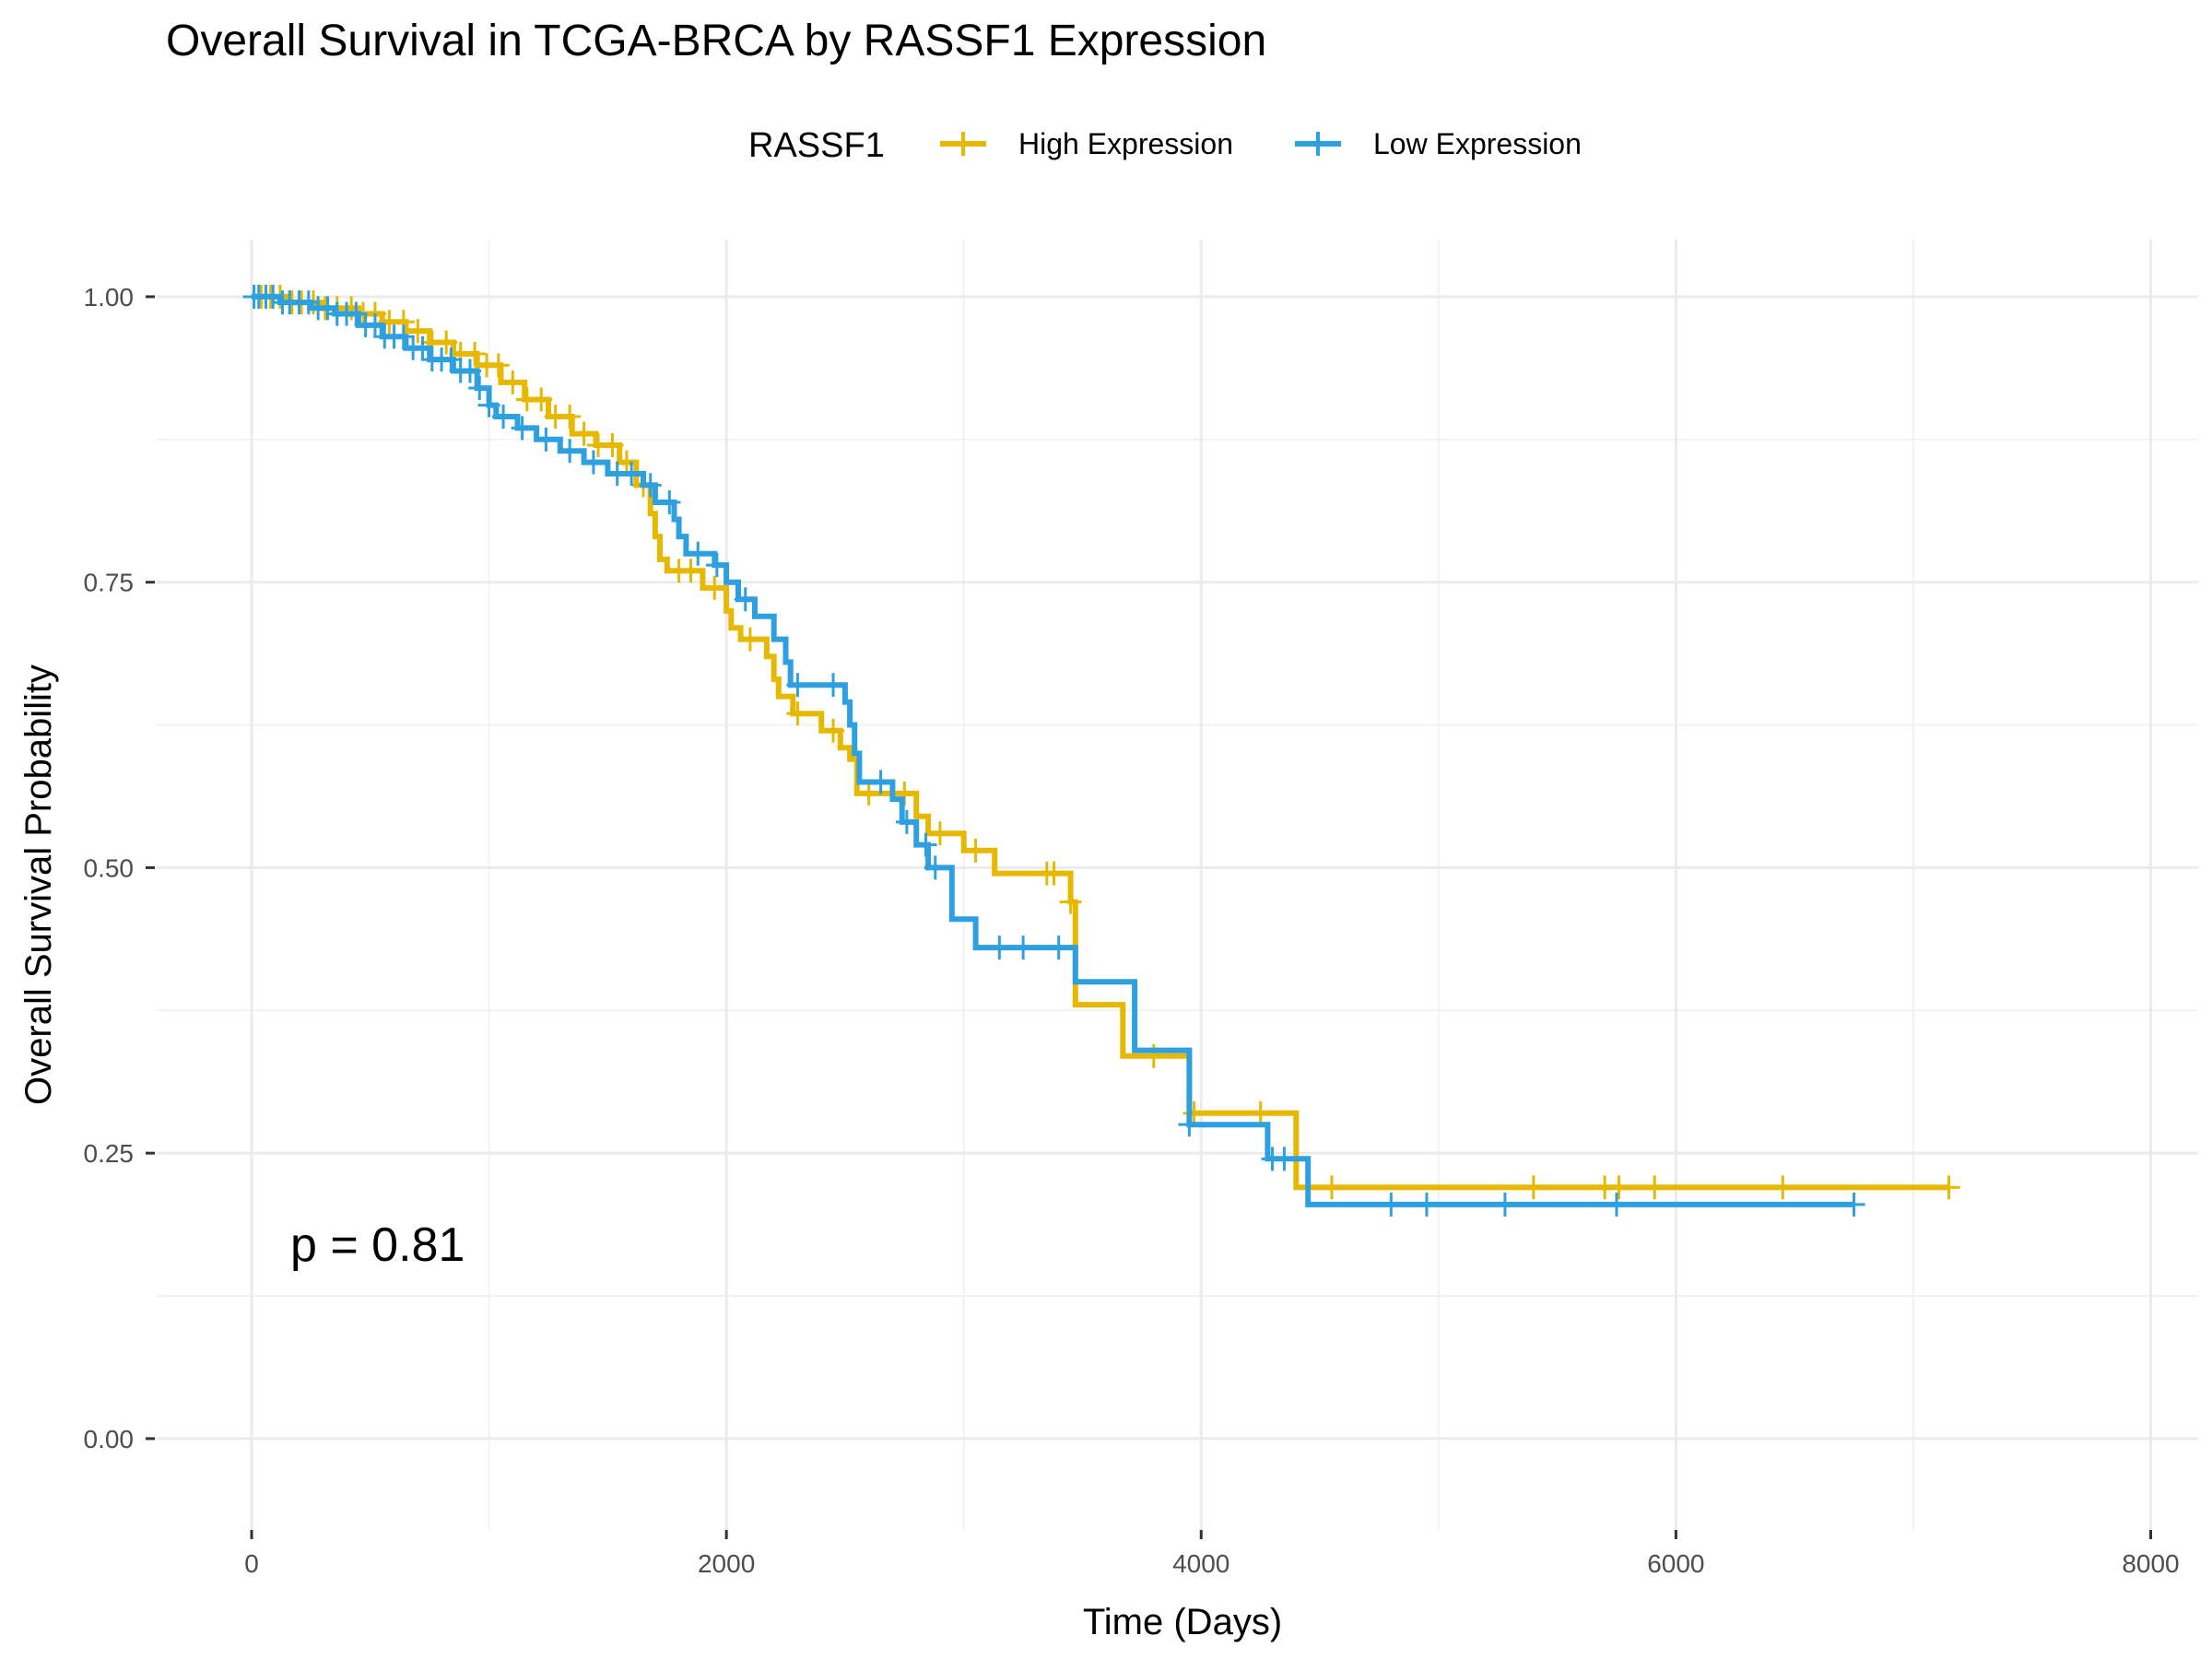 Image resolution: width=2212 pixels, height=1659 pixels. I want to click on legend: RASSF1 High Expression Low Expression, so click(1165, 145).